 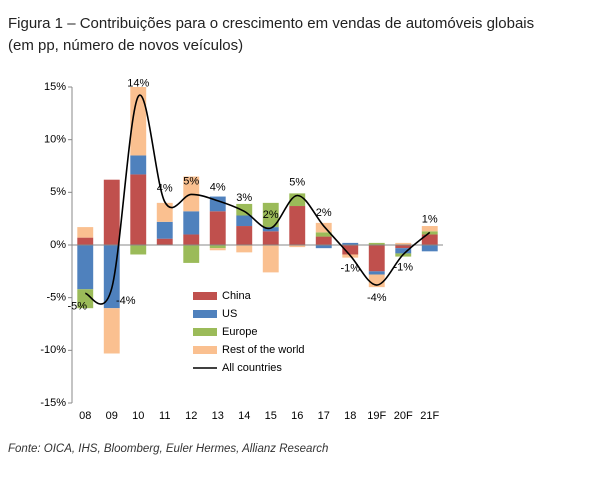 I want to click on data-label: 14%, so click(x=138, y=83).